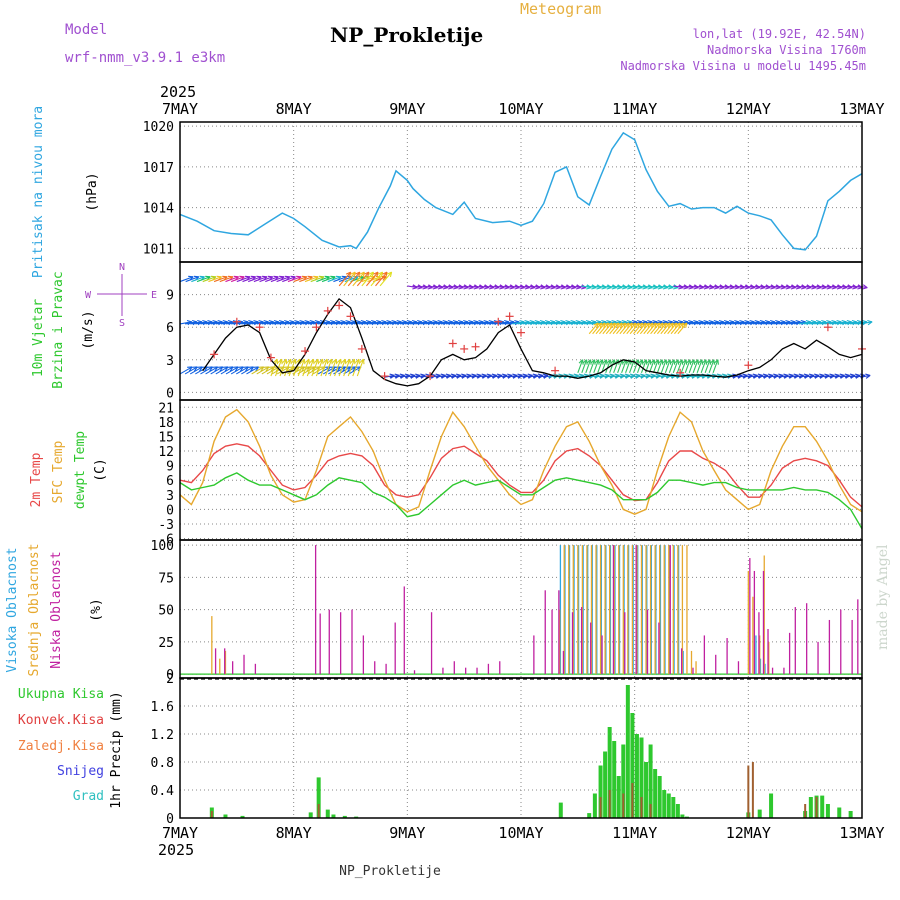 This screenshot has height=900, width=900. I want to click on precip-ytick-label: 0, so click(170, 819).